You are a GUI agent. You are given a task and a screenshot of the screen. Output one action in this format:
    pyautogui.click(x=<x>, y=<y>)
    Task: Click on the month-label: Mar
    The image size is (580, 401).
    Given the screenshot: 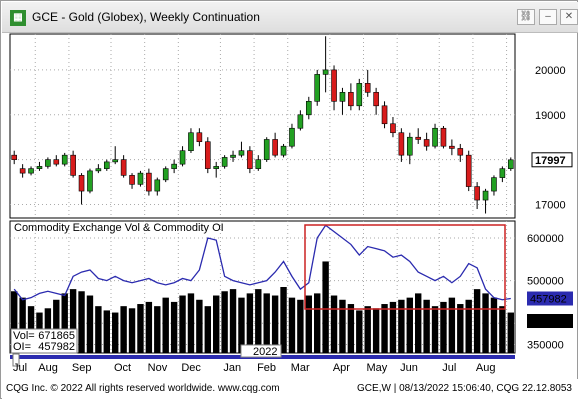 What is the action you would take?
    pyautogui.click(x=300, y=368)
    